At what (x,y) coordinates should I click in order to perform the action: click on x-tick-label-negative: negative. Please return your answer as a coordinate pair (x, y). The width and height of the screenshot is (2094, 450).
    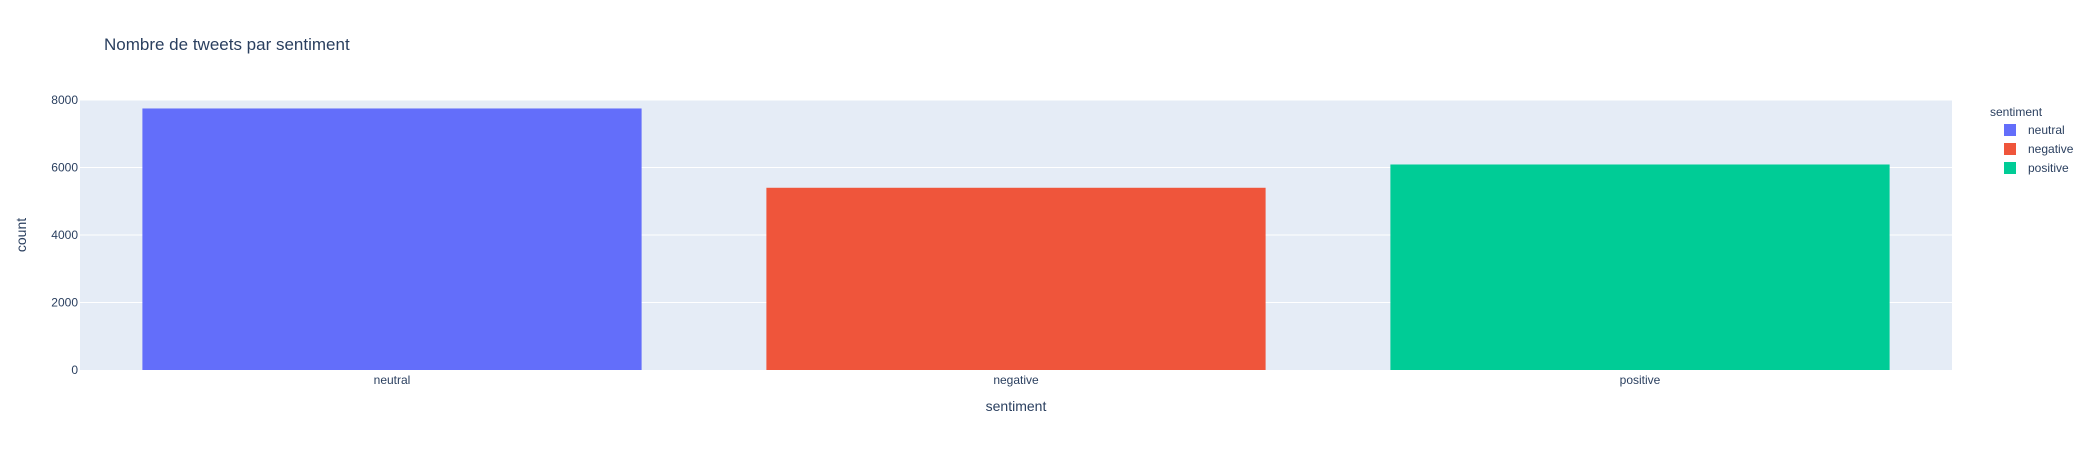
    Looking at the image, I should click on (1016, 380).